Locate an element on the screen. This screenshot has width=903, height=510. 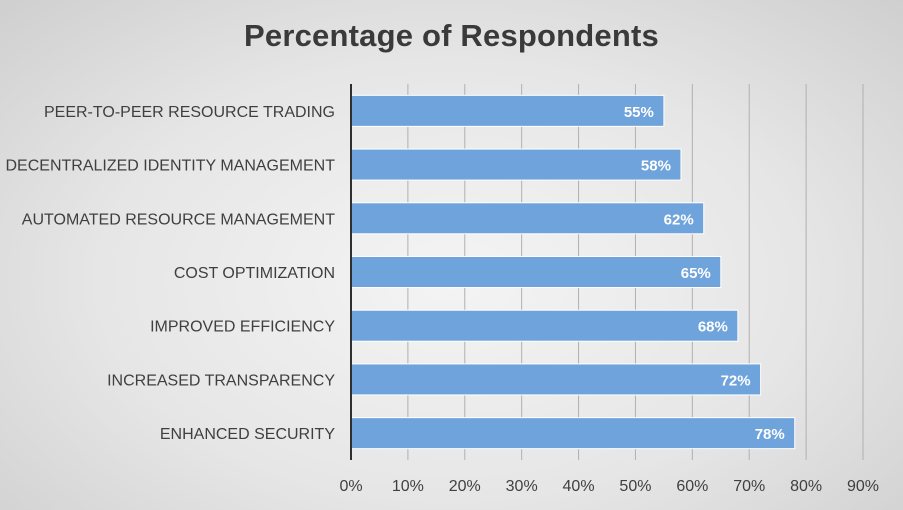
x-tick-label: 80% is located at coordinates (806, 486).